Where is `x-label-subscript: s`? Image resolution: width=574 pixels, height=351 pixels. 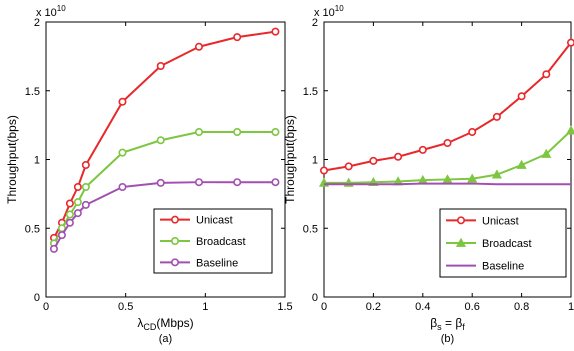
x-label-subscript: s is located at coordinates (439, 327).